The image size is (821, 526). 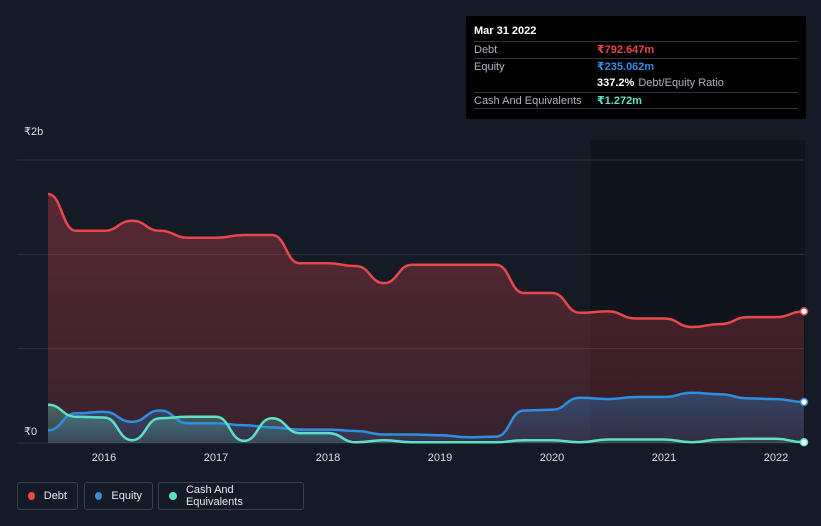 What do you see at coordinates (99, 496) in the screenshot?
I see `legend-equity-dot` at bounding box center [99, 496].